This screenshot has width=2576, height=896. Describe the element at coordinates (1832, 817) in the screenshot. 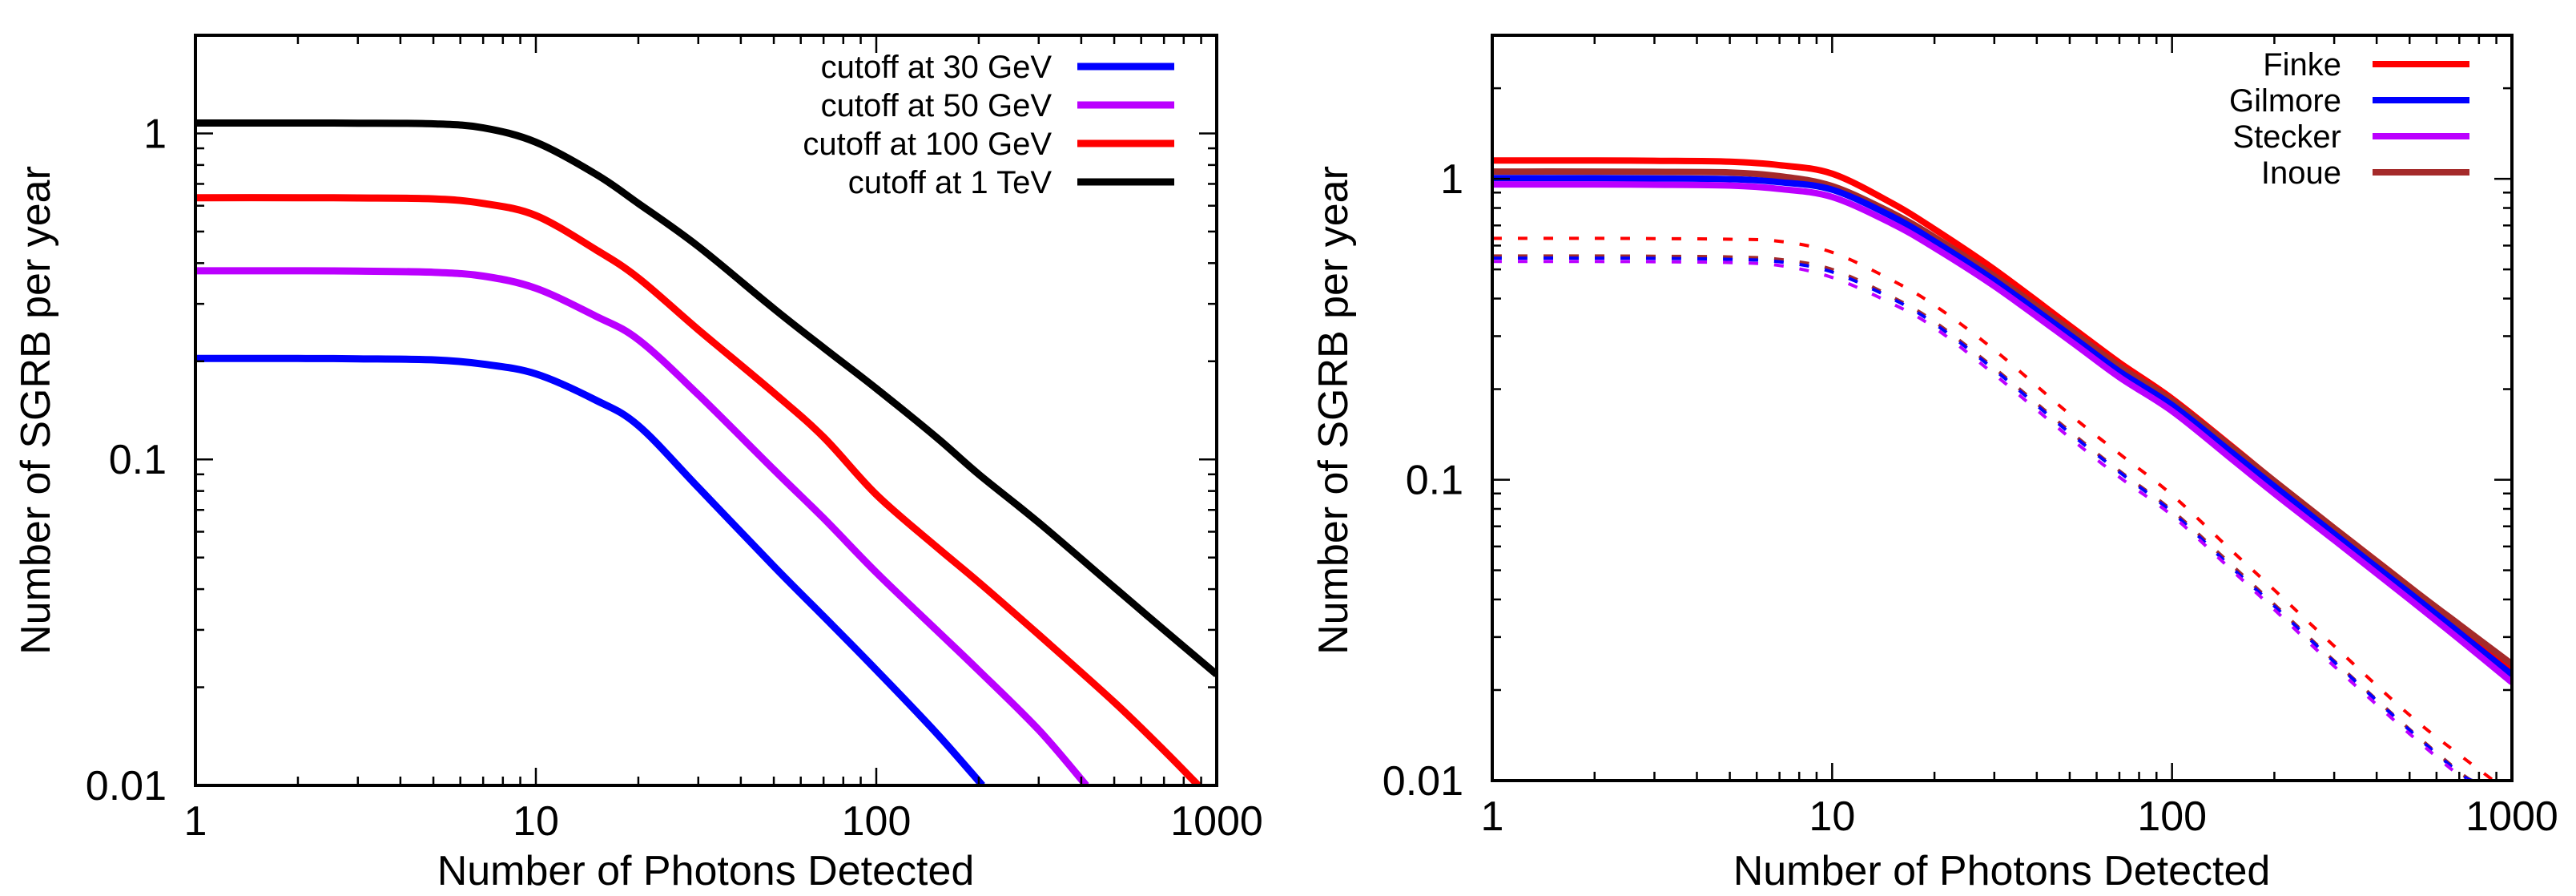

I see `ebl-x-tick-label: 10` at that location.